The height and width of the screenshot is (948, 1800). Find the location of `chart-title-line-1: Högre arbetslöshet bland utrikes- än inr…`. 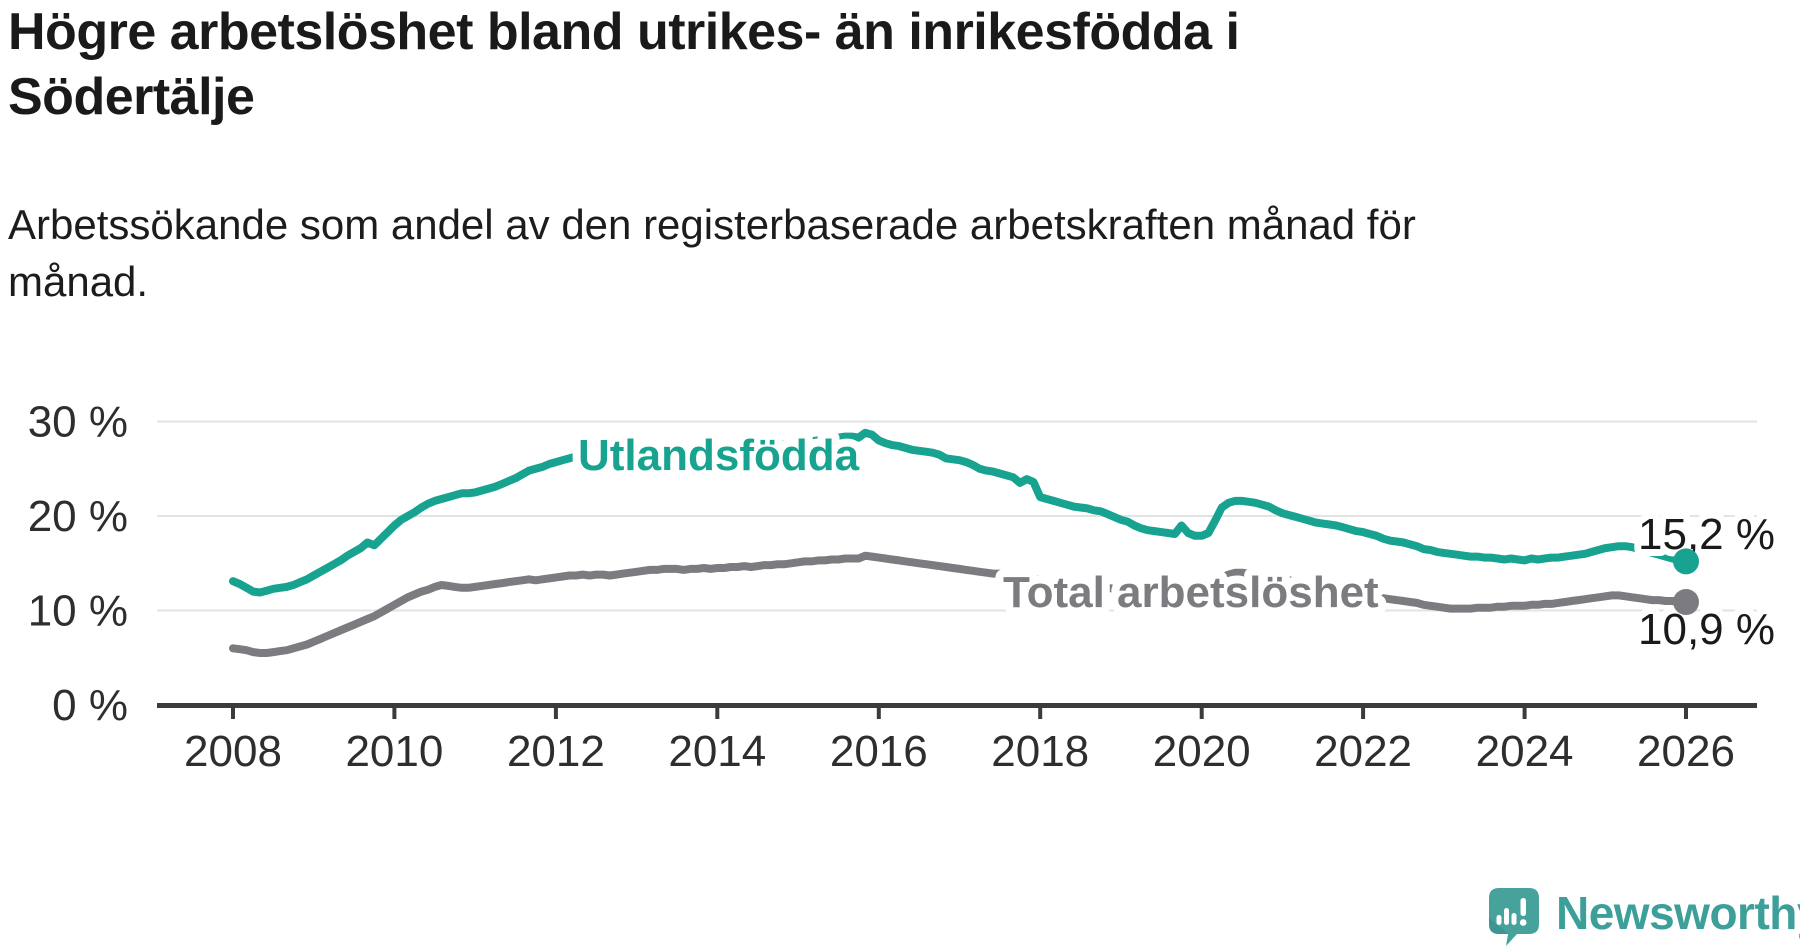

chart-title-line-1: Högre arbetslöshet bland utrikes- än inr… is located at coordinates (624, 32).